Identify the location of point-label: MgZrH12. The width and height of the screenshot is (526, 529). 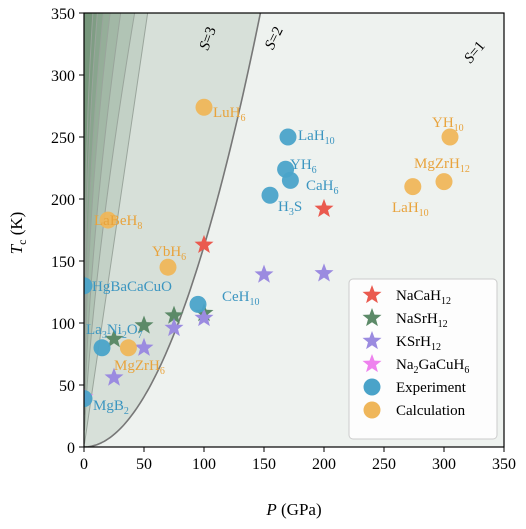
(442, 165).